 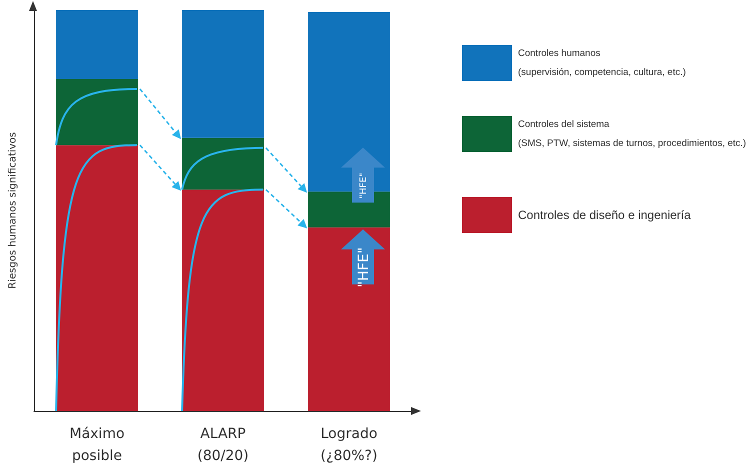 I want to click on y-axis-title: Riesgos humanos significativos, so click(x=13, y=210).